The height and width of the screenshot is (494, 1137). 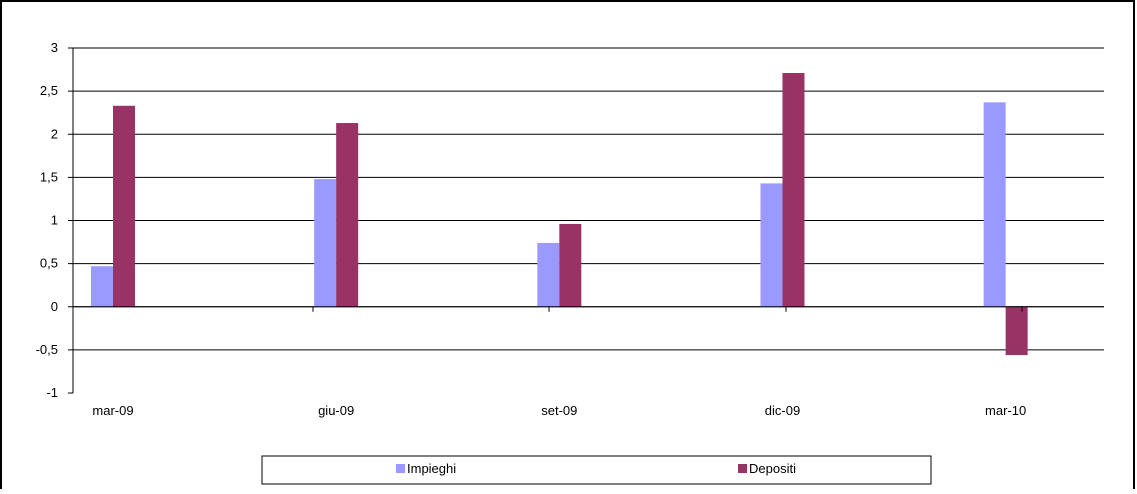 What do you see at coordinates (54, 47) in the screenshot?
I see `y-tick-label: 3` at bounding box center [54, 47].